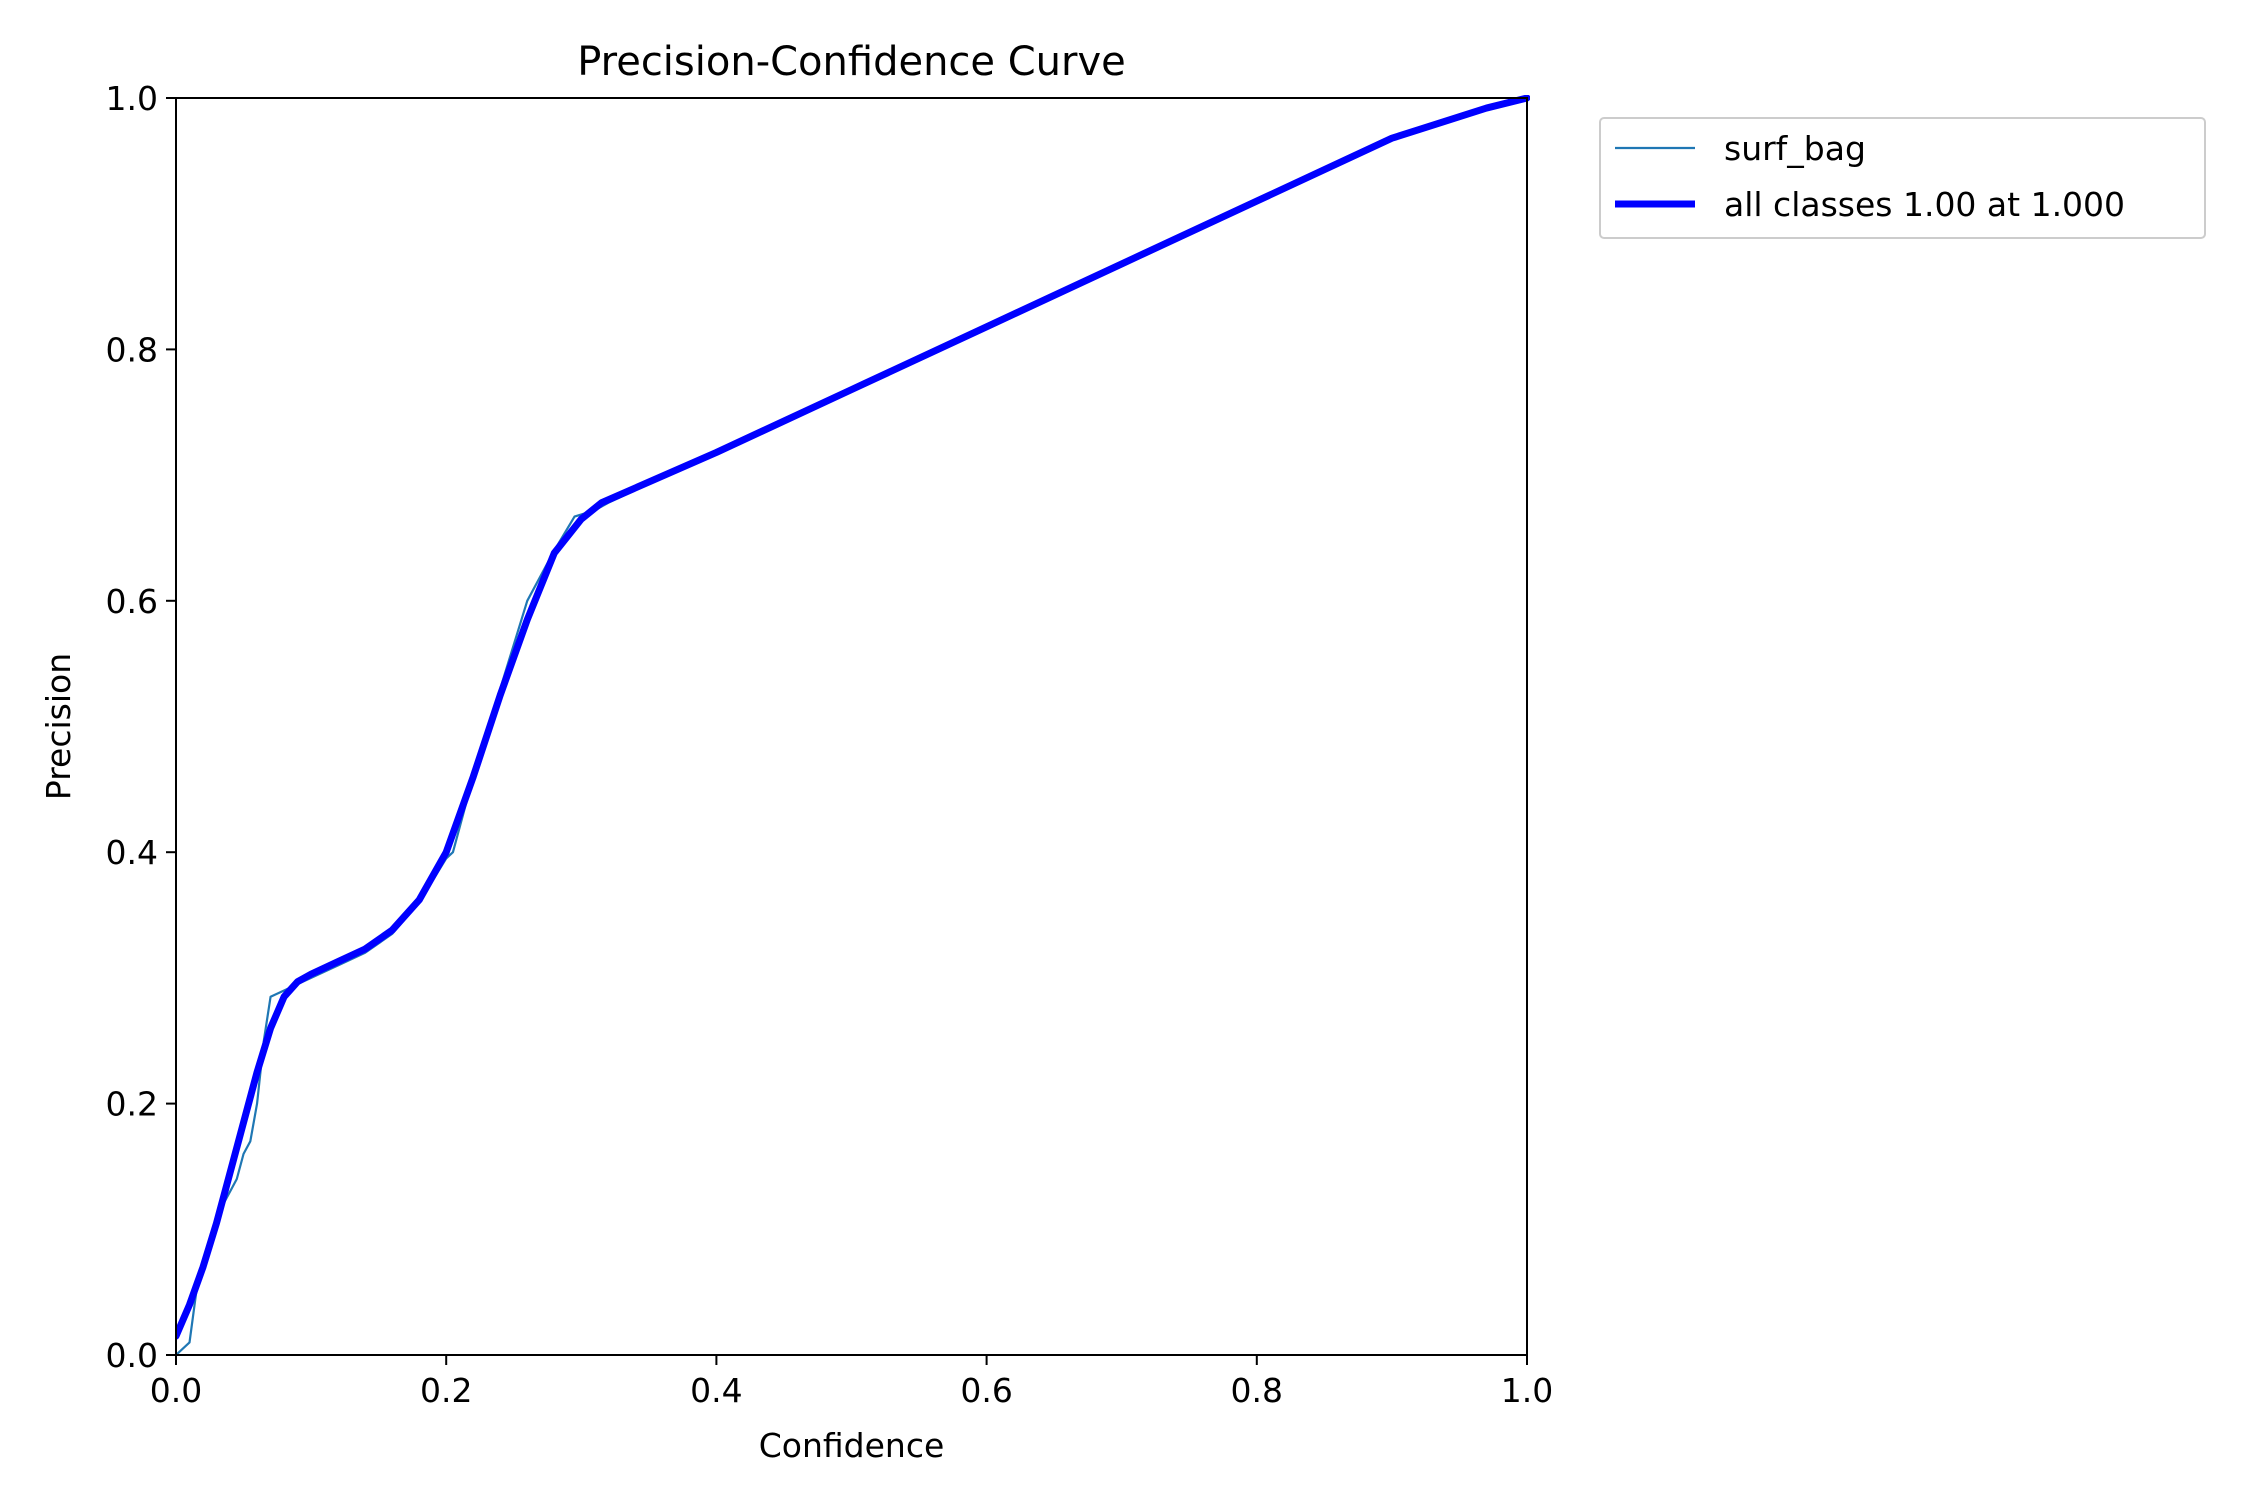  I want to click on y-tick-label: 0.0, so click(132, 1355).